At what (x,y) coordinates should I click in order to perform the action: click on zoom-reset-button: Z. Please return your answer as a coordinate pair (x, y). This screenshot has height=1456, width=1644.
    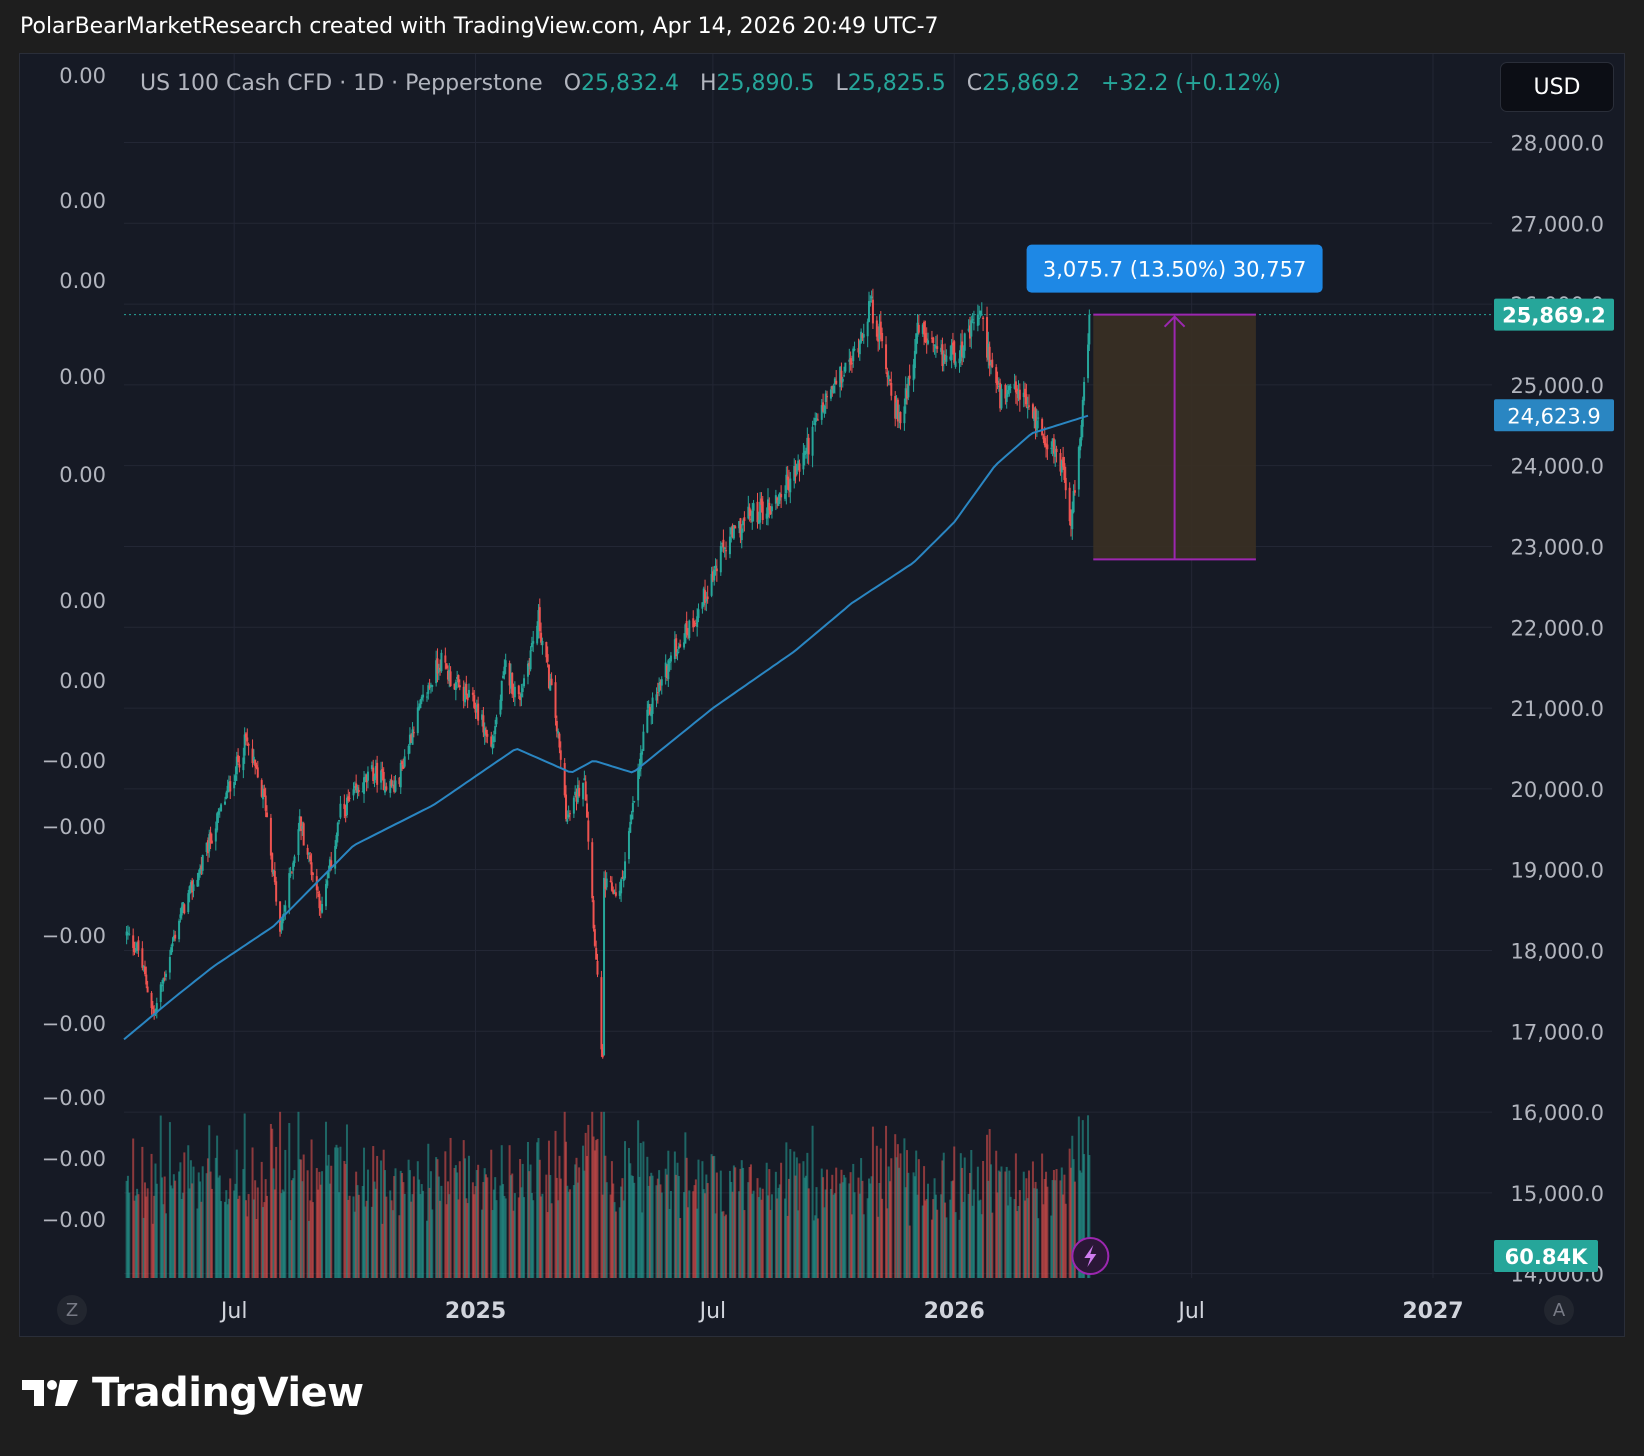
    Looking at the image, I should click on (72, 1310).